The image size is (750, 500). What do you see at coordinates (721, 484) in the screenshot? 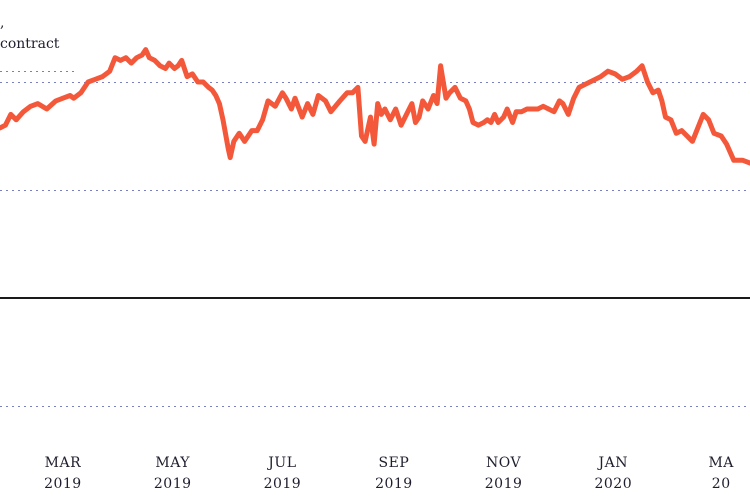
I see `x-tick-year-label: 20` at bounding box center [721, 484].